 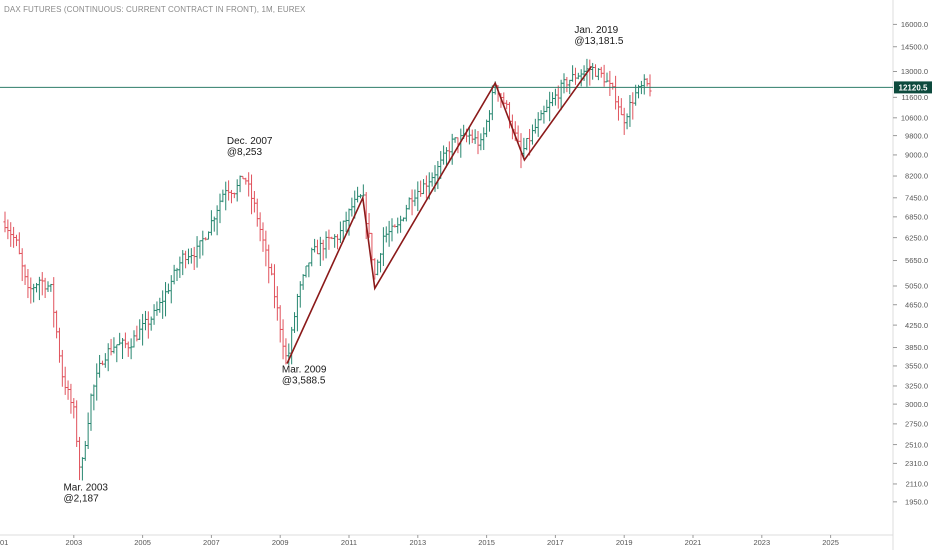 What do you see at coordinates (916, 155) in the screenshot?
I see `y-tick-label: 9000.0` at bounding box center [916, 155].